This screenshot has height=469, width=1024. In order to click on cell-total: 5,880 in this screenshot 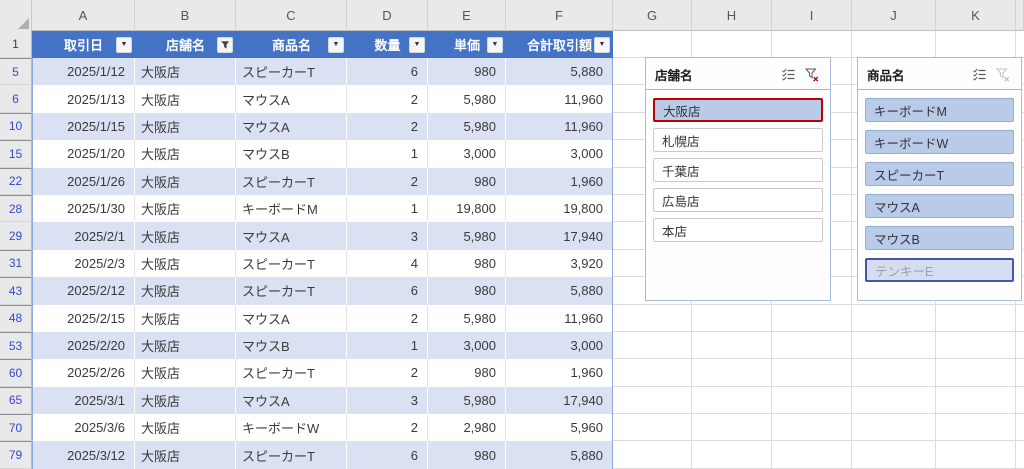, I will do `click(559, 455)`.